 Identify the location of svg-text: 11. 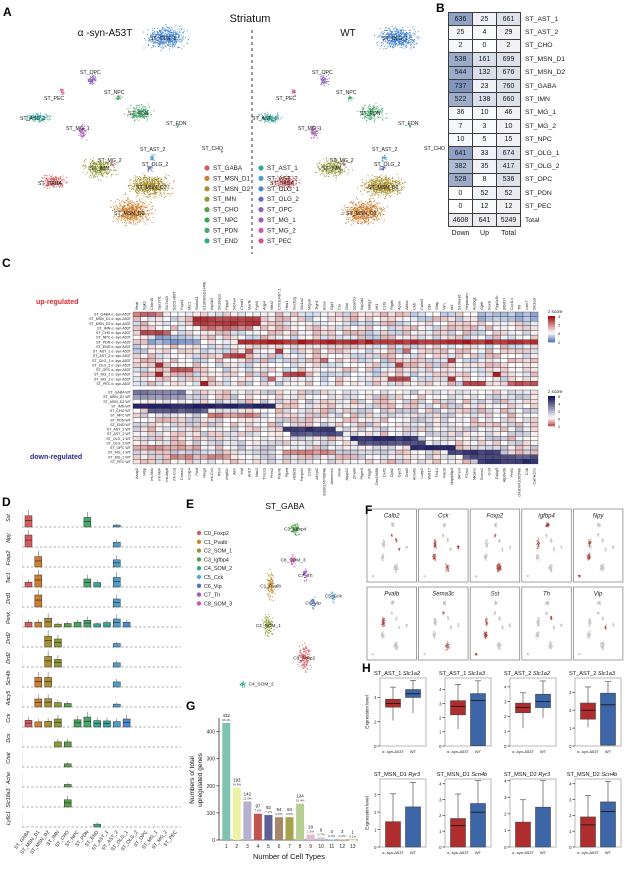
(331, 847).